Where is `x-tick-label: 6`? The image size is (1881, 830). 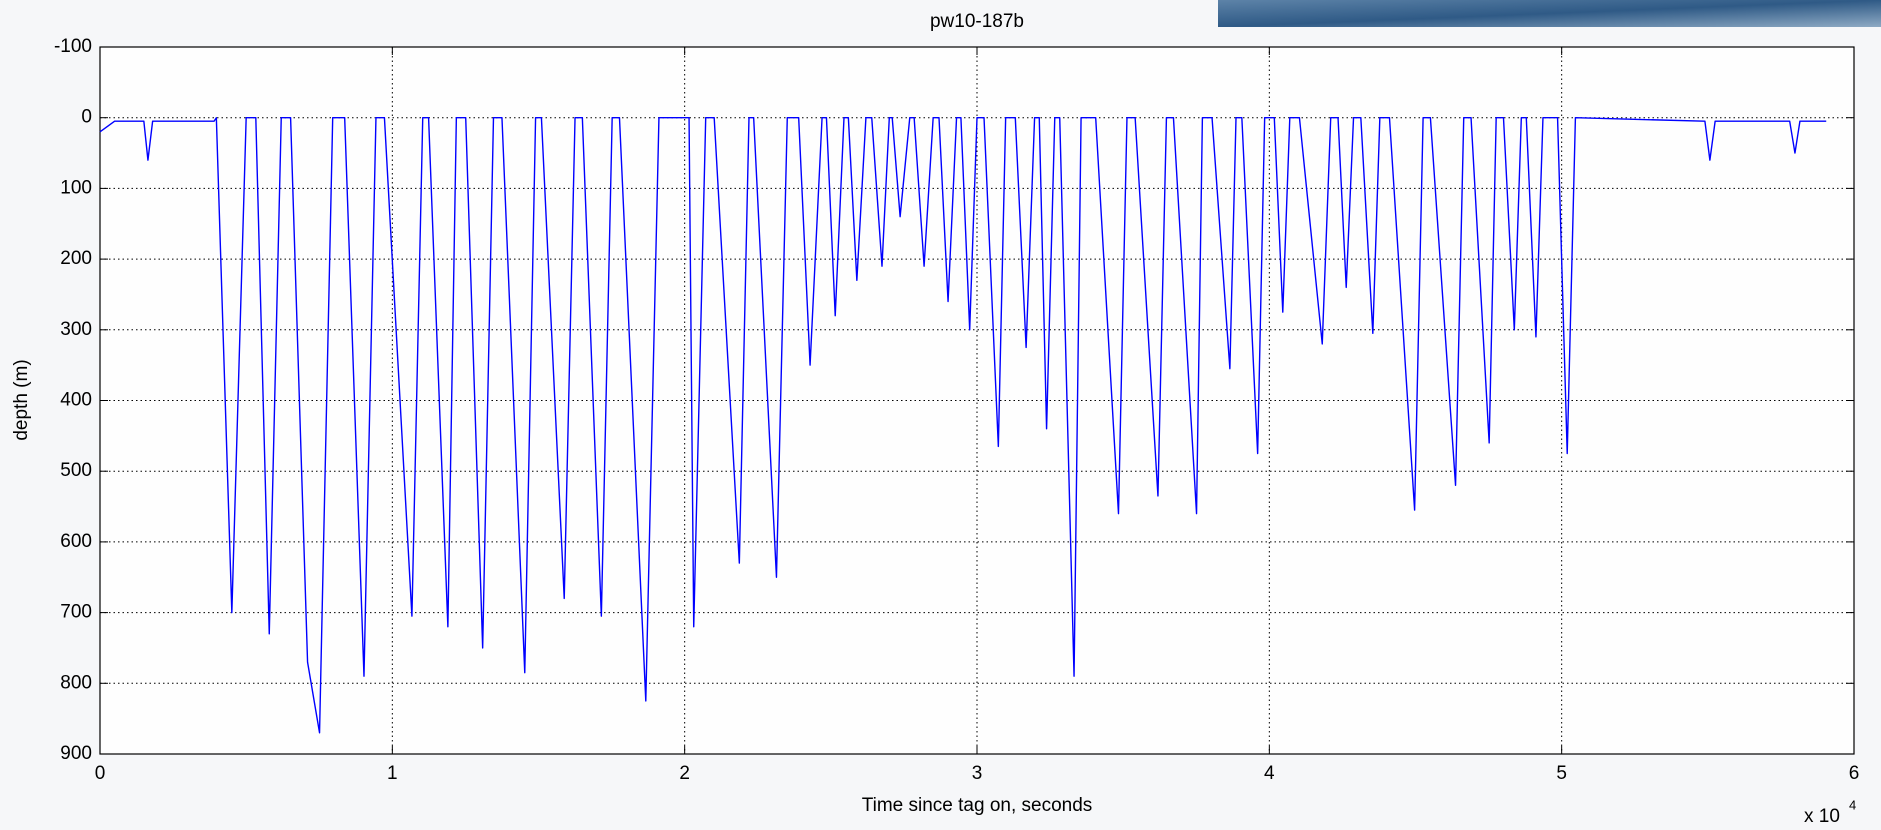
x-tick-label: 6 is located at coordinates (1854, 773).